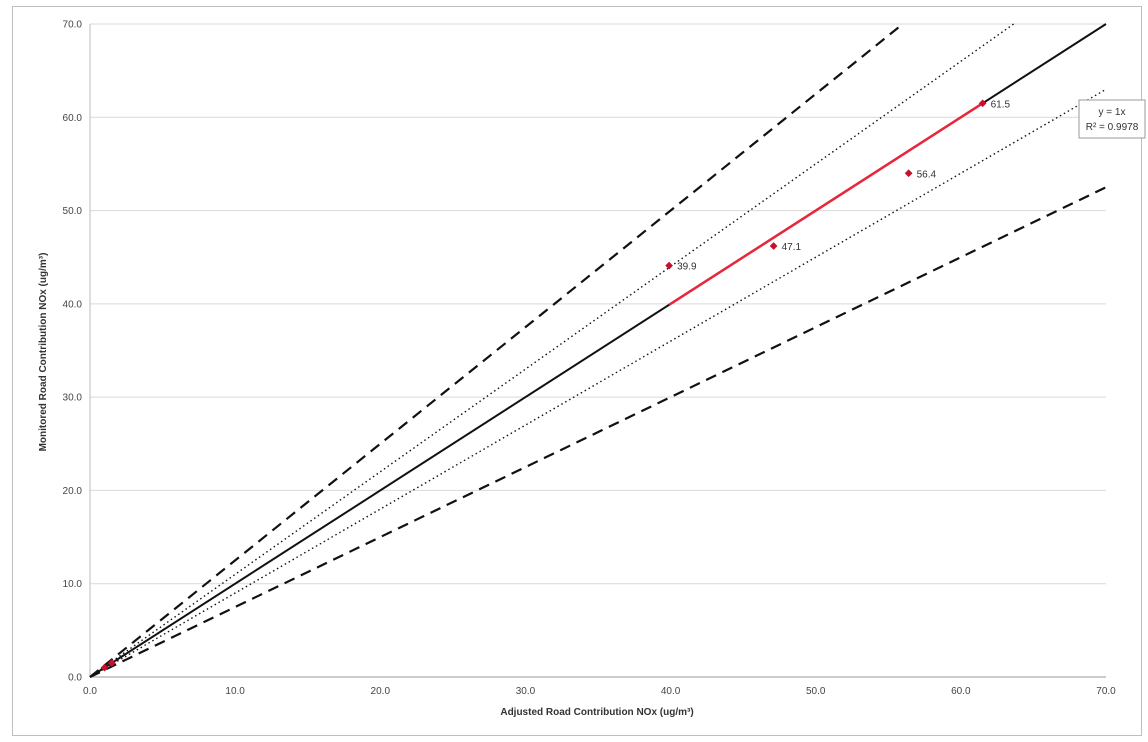 The image size is (1148, 742). What do you see at coordinates (599, 691) in the screenshot?
I see `x-tick-labels: 0.0 10.0 20.0 30.0 40.0 50.0 60.0 70.0` at bounding box center [599, 691].